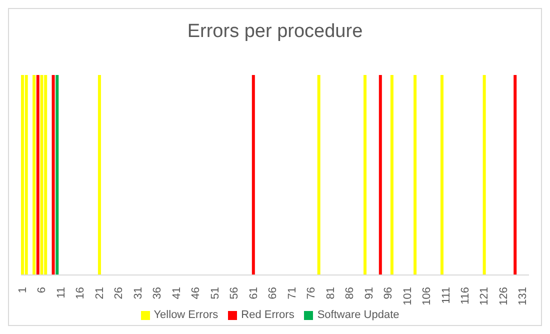 The height and width of the screenshot is (334, 550). Describe the element at coordinates (523, 296) in the screenshot. I see `x-tick-label: 131` at that location.